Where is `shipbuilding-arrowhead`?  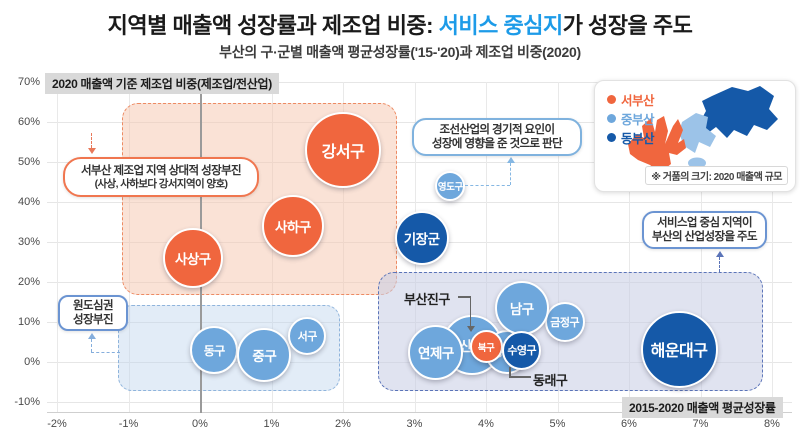
shipbuilding-arrowhead is located at coordinates (510, 160).